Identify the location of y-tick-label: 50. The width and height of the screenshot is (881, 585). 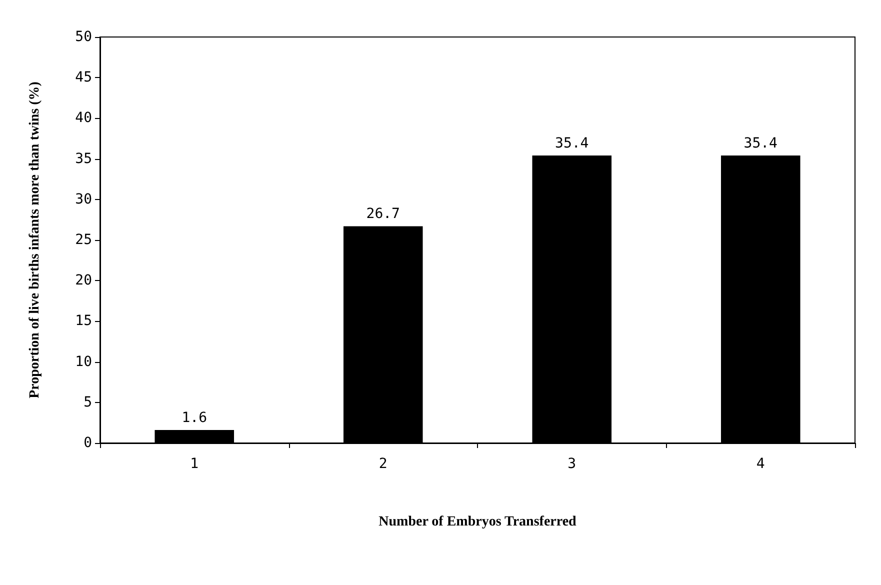
(83, 37).